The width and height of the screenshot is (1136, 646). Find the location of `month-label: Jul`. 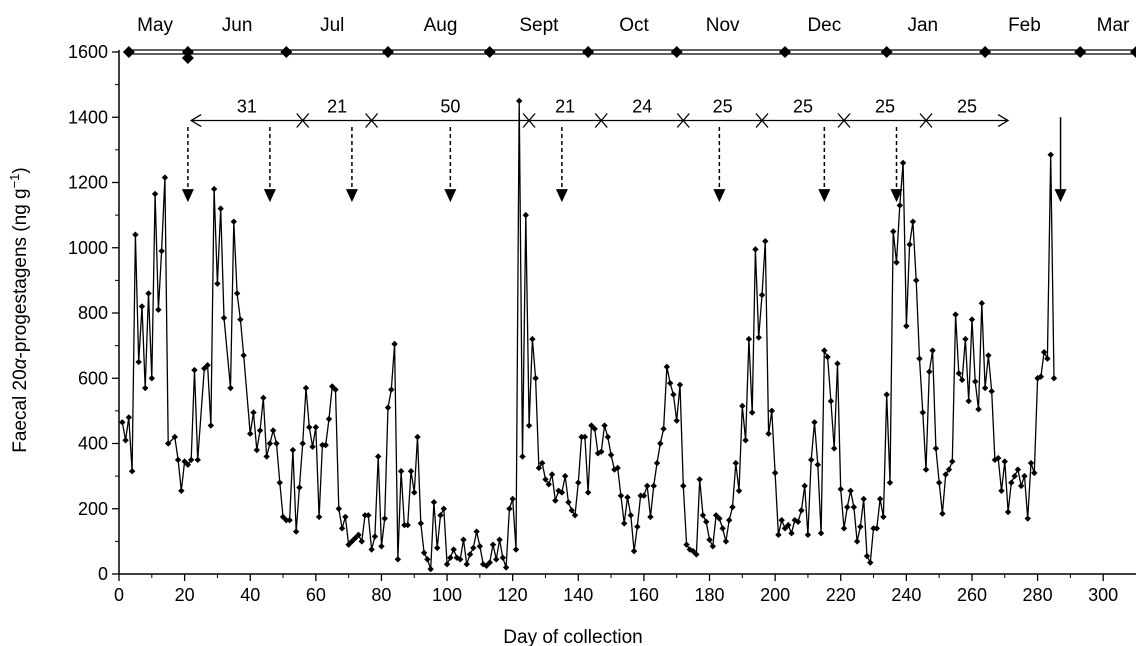

month-label: Jul is located at coordinates (332, 25).